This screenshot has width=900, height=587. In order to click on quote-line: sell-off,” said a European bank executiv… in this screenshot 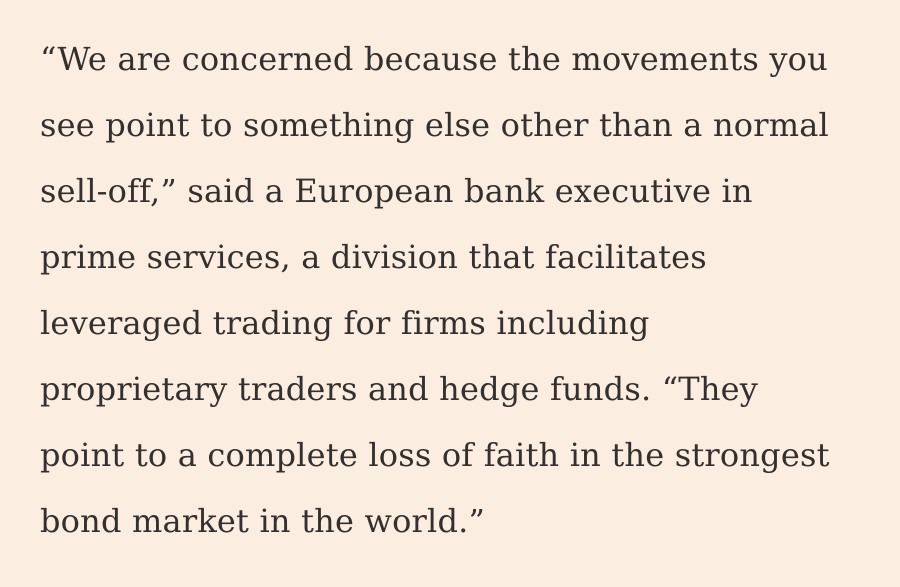, I will do `click(396, 191)`.